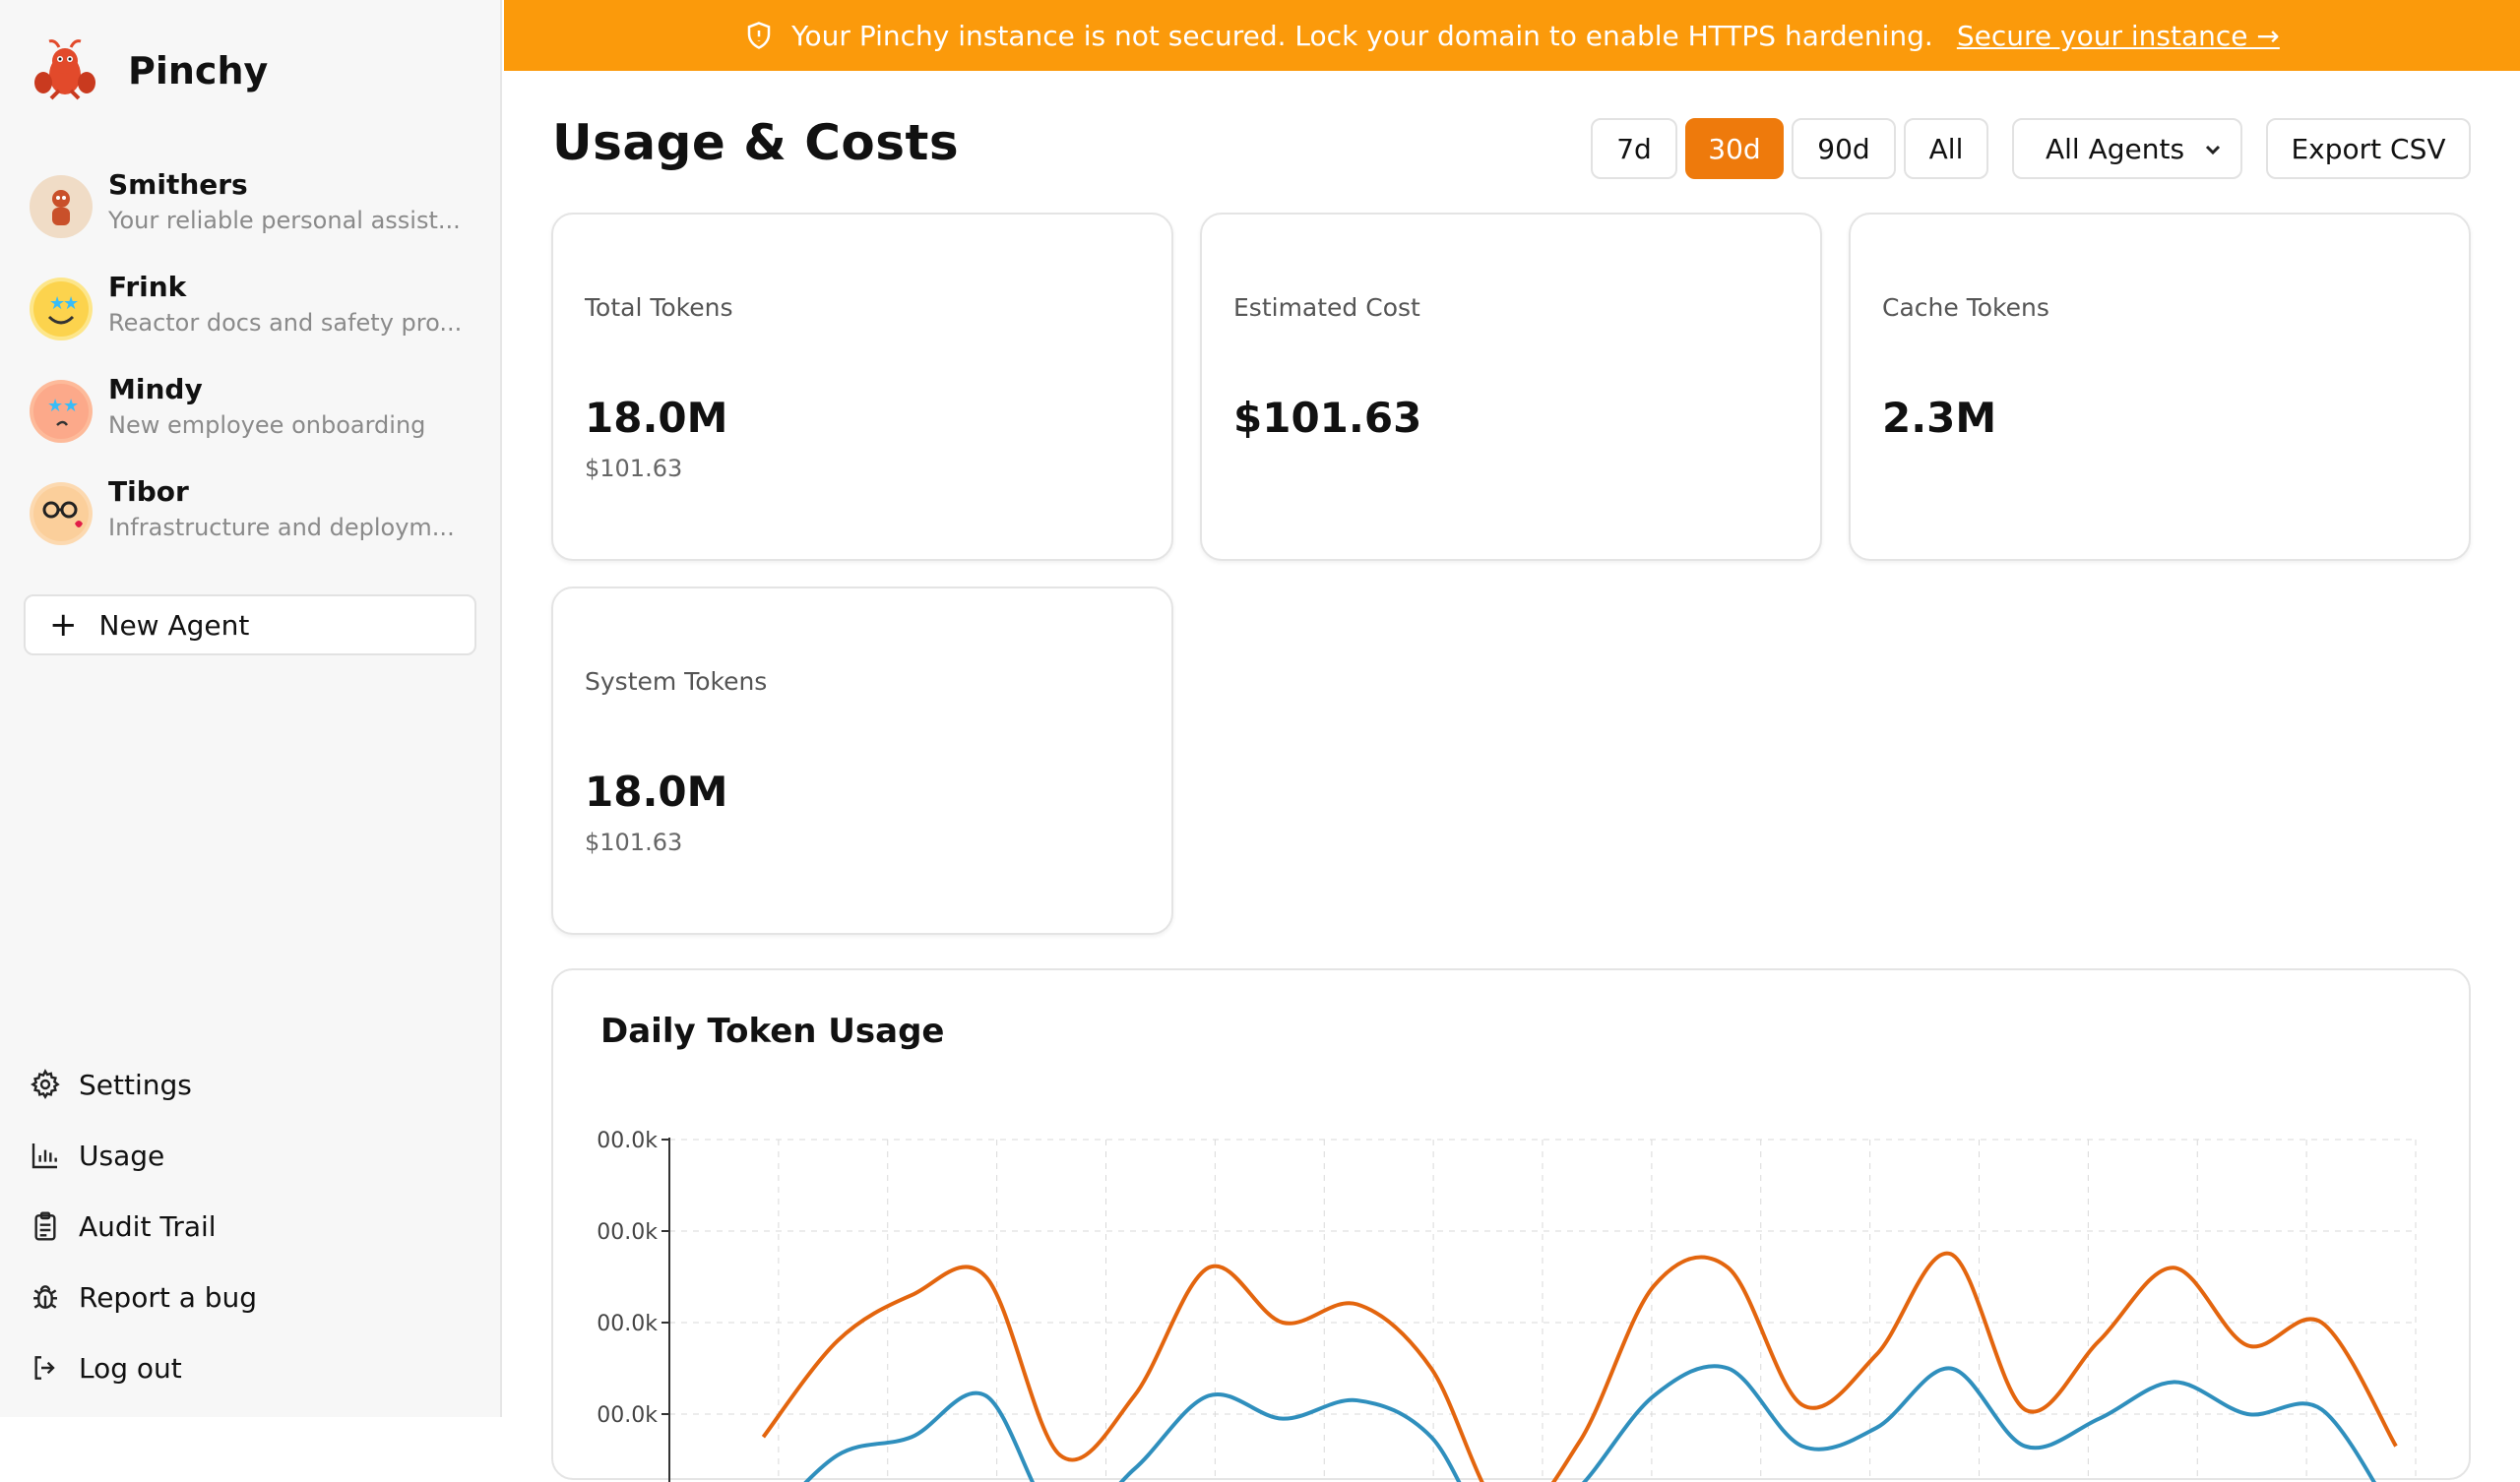  I want to click on stat-card-estimated-cost: Estimated Cost $101.63, so click(1511, 387).